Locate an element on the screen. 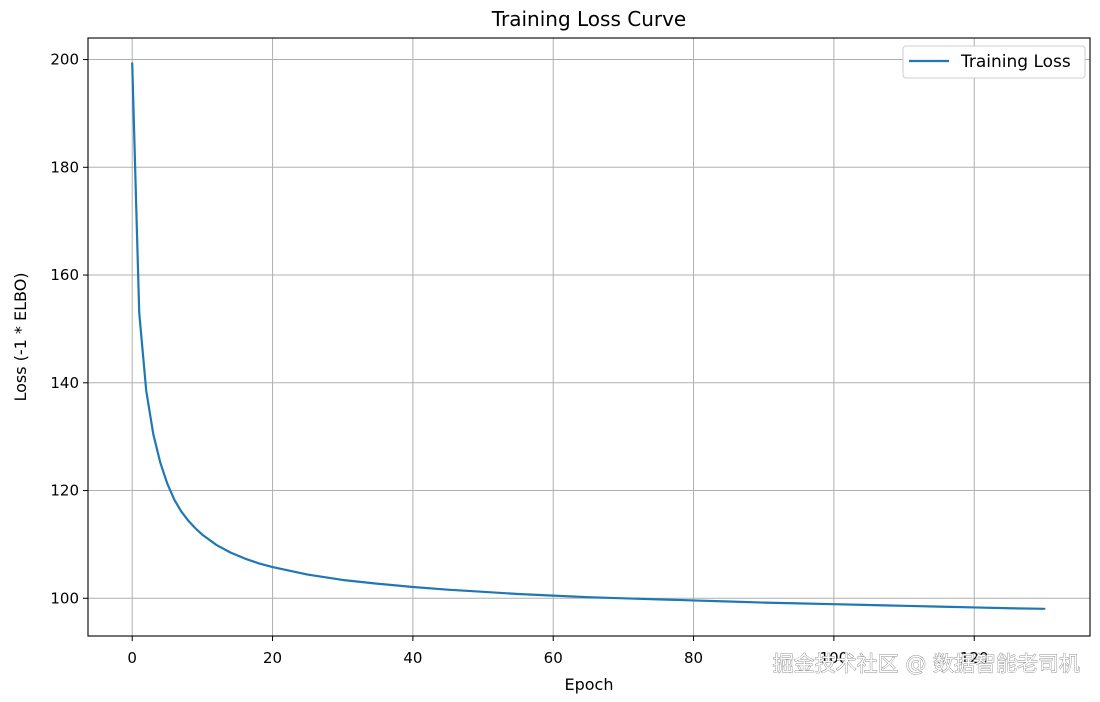 Image resolution: width=1100 pixels, height=702 pixels. x-tick-label: 0 is located at coordinates (132, 658).